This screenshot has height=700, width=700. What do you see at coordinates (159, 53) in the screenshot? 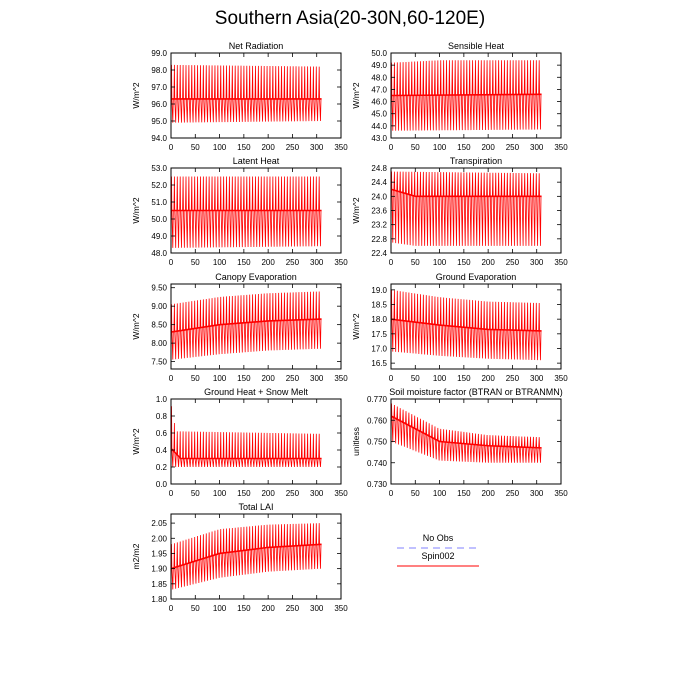
I see `y-tick-label: 99.0` at bounding box center [159, 53].